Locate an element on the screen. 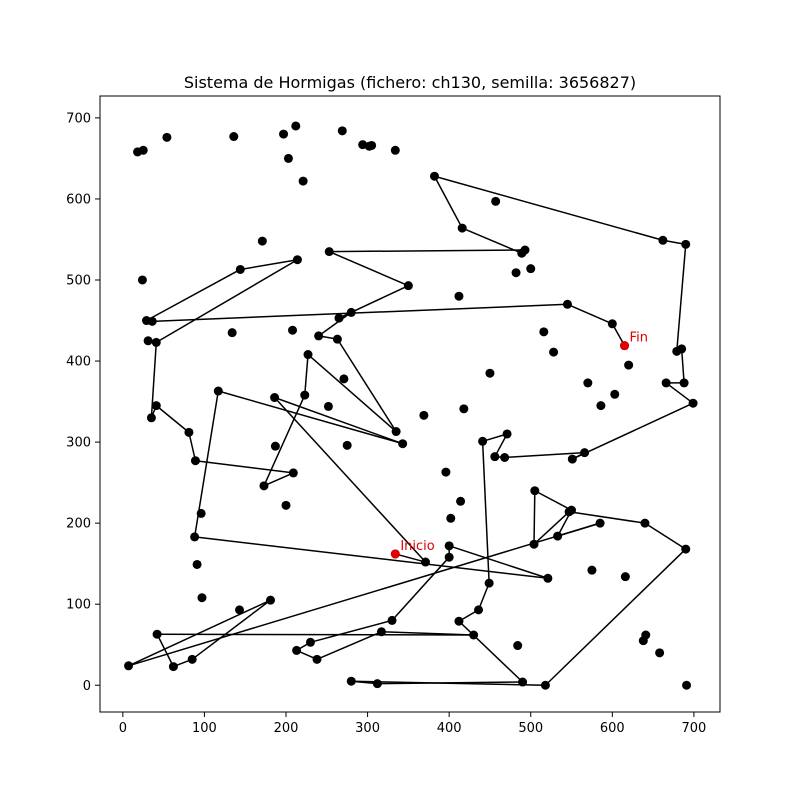 Image resolution: width=800 pixels, height=800 pixels. inicio-point is located at coordinates (395, 554).